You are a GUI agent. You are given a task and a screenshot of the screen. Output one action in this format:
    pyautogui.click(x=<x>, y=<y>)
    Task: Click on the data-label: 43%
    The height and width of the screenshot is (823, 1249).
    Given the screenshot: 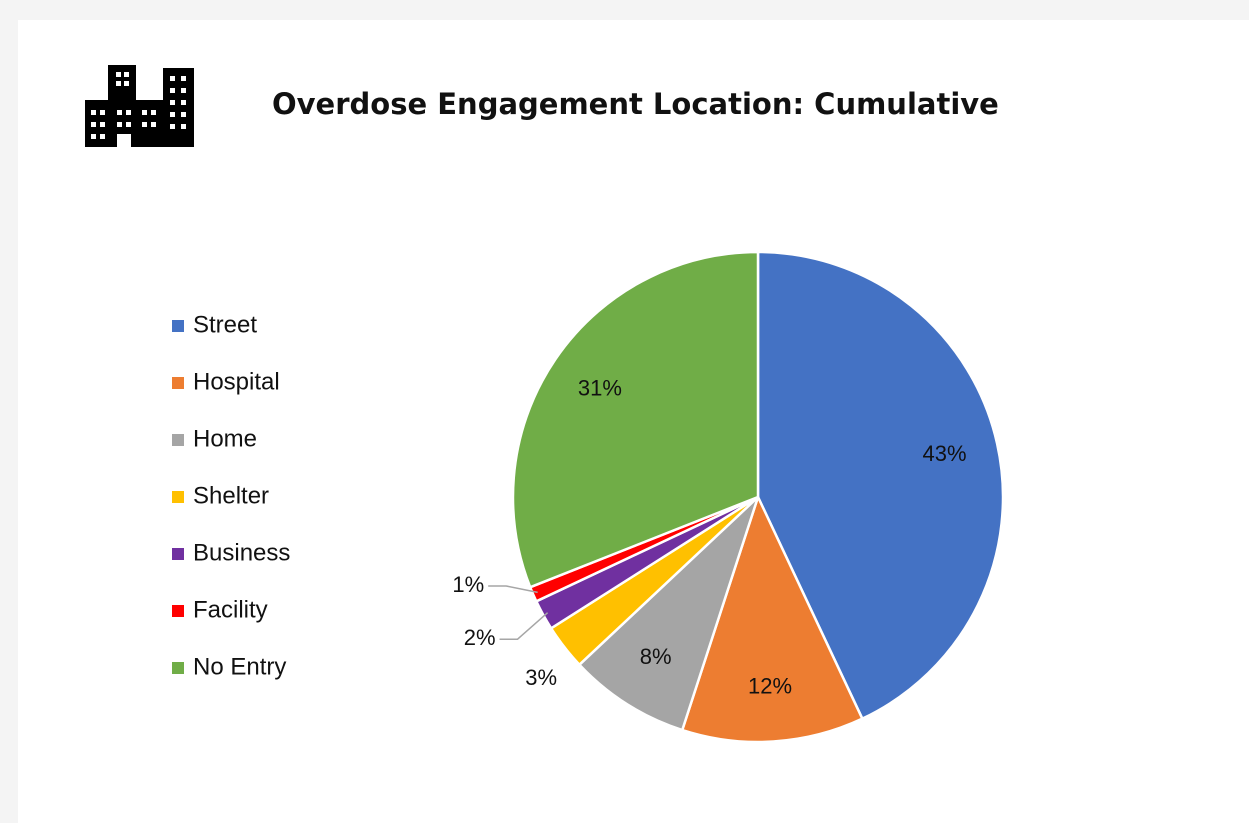 What is the action you would take?
    pyautogui.click(x=944, y=453)
    